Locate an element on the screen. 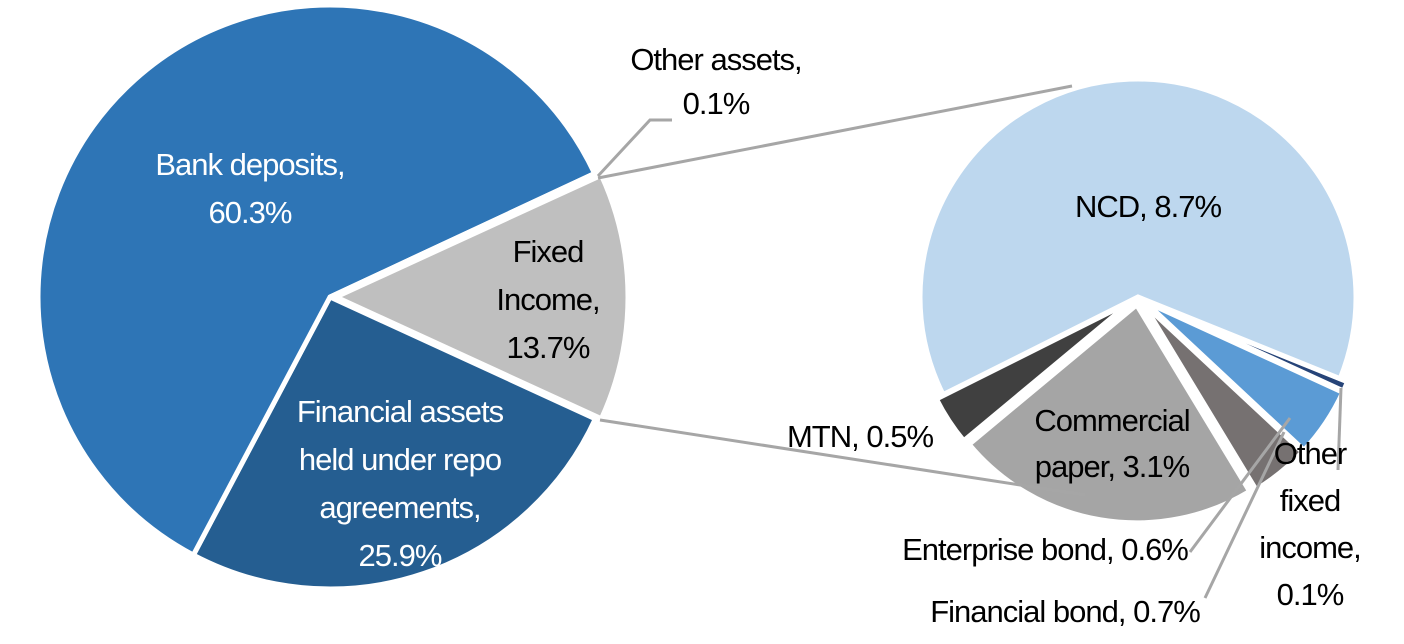  label-line: Commercial is located at coordinates (1112, 420).